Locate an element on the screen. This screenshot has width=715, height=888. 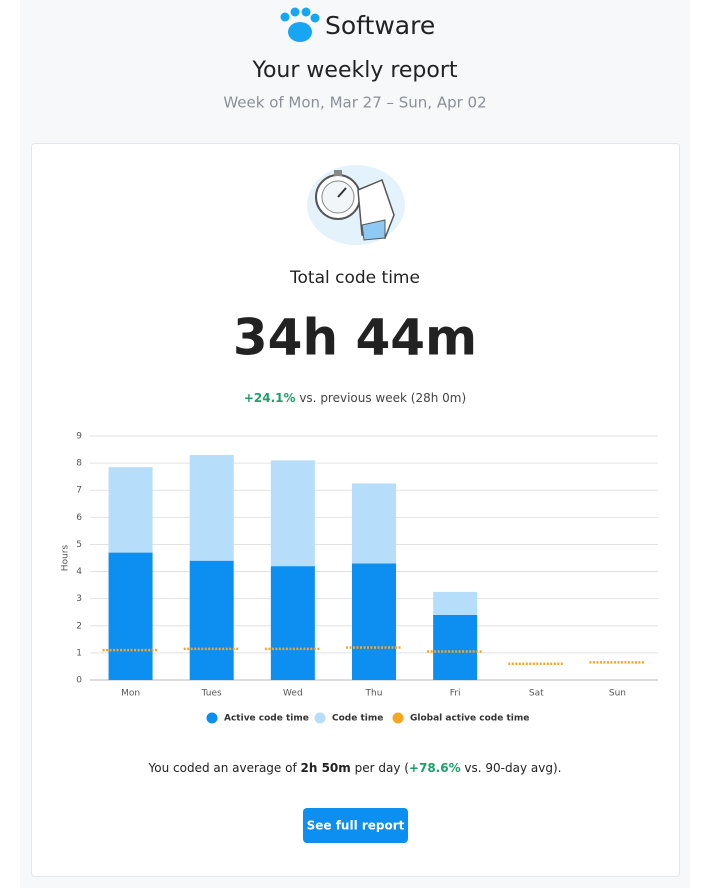
text: per day ( is located at coordinates (380, 768).